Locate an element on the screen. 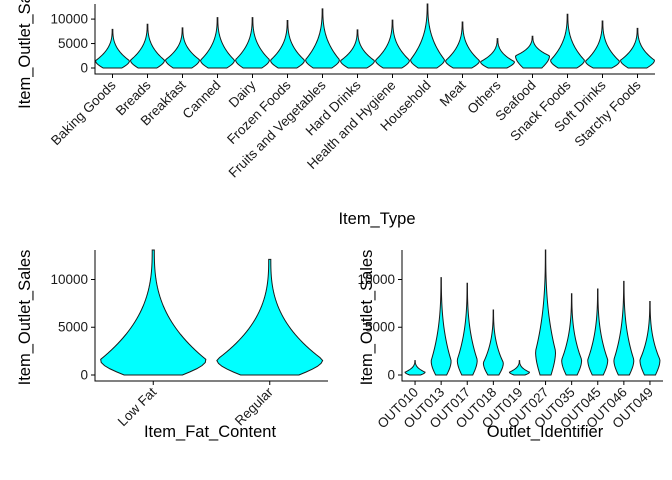 The image size is (672, 480). violin-fruits-and-vegetables is located at coordinates (322, 38).